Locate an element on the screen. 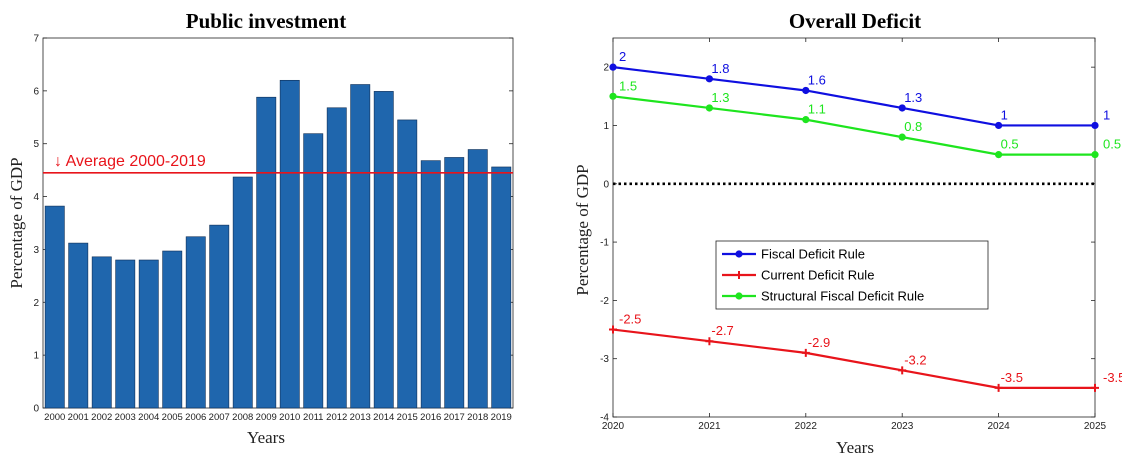 The width and height of the screenshot is (1122, 457). right-x-tick-label: 2020 is located at coordinates (613, 426).